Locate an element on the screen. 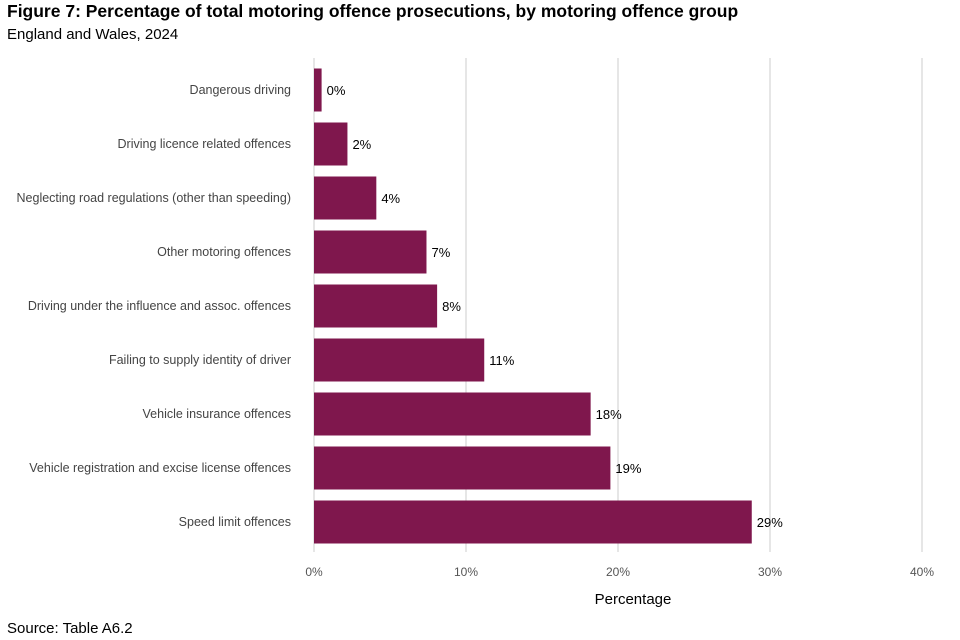 The height and width of the screenshot is (640, 960). x-axis-title: Percentage is located at coordinates (633, 599).